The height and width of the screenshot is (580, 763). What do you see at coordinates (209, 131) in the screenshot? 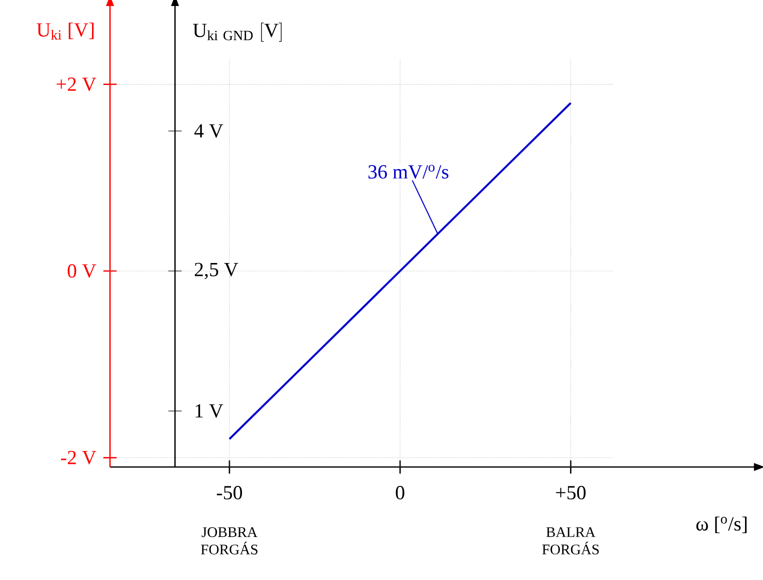
I see `y2-tick-label: 4 V` at bounding box center [209, 131].